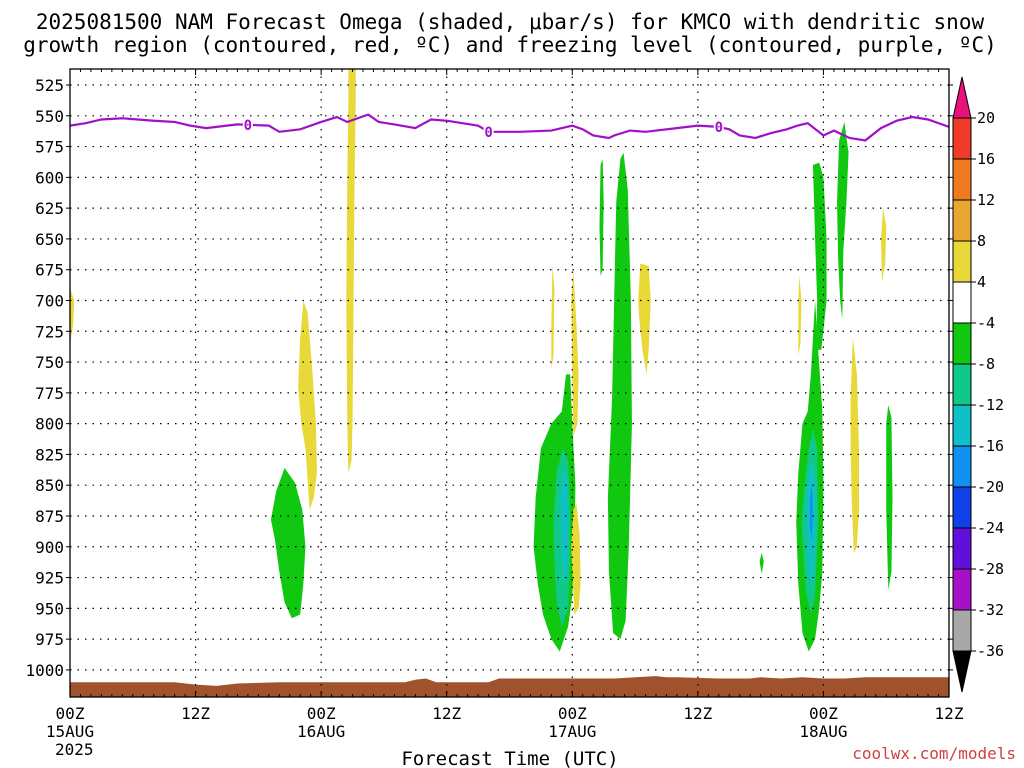  Describe the element at coordinates (981, 282) in the screenshot. I see `colorbar-label-4: 4` at that location.